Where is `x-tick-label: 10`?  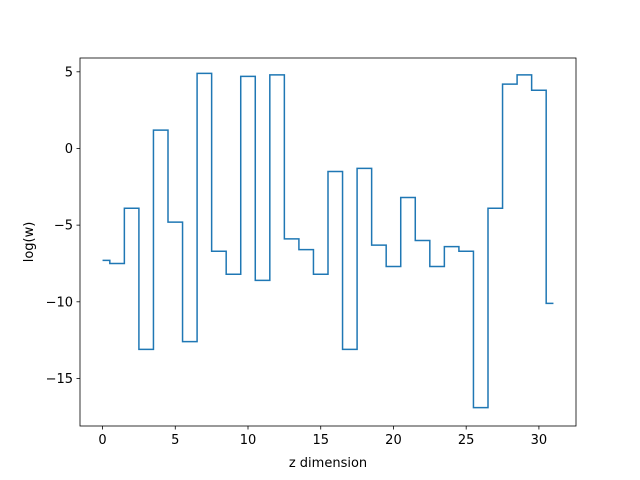
x-tick-label: 10 is located at coordinates (248, 440).